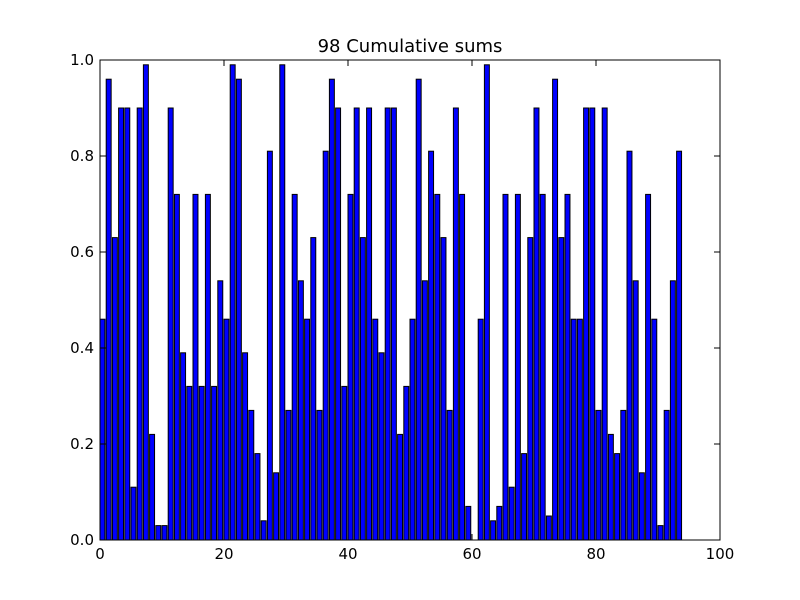  I want to click on y-tick-label: 0.6, so click(82, 252).